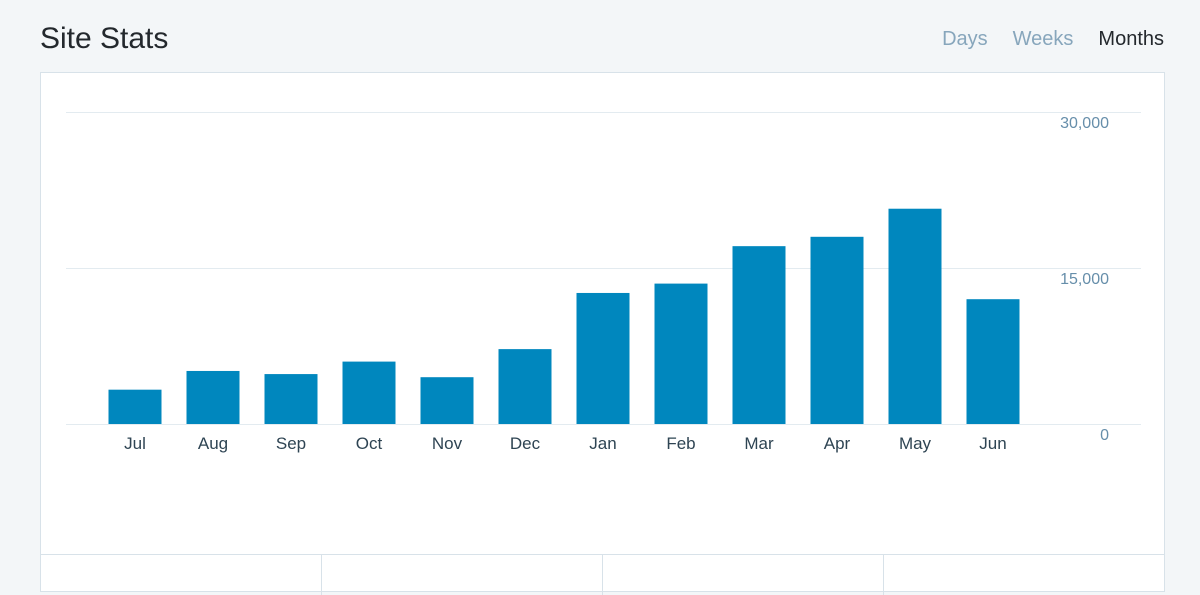 This screenshot has height=595, width=1200. I want to click on tab-weeks: Weeks, so click(1043, 39).